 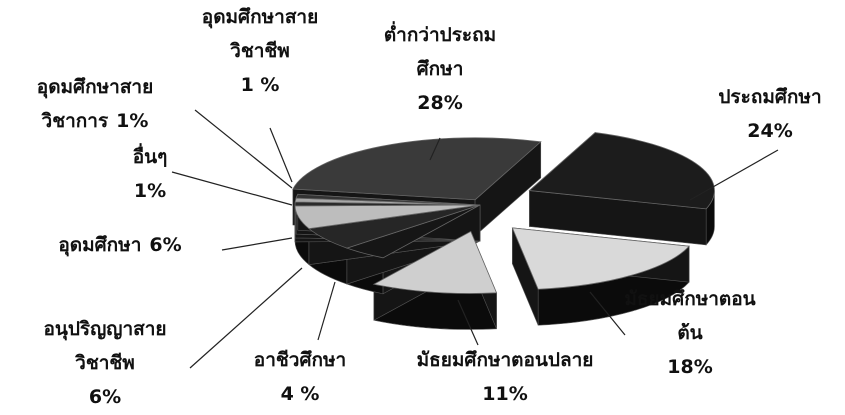 What do you see at coordinates (100, 245) in the screenshot?
I see `category-name: อุดมศึกษา` at bounding box center [100, 245].